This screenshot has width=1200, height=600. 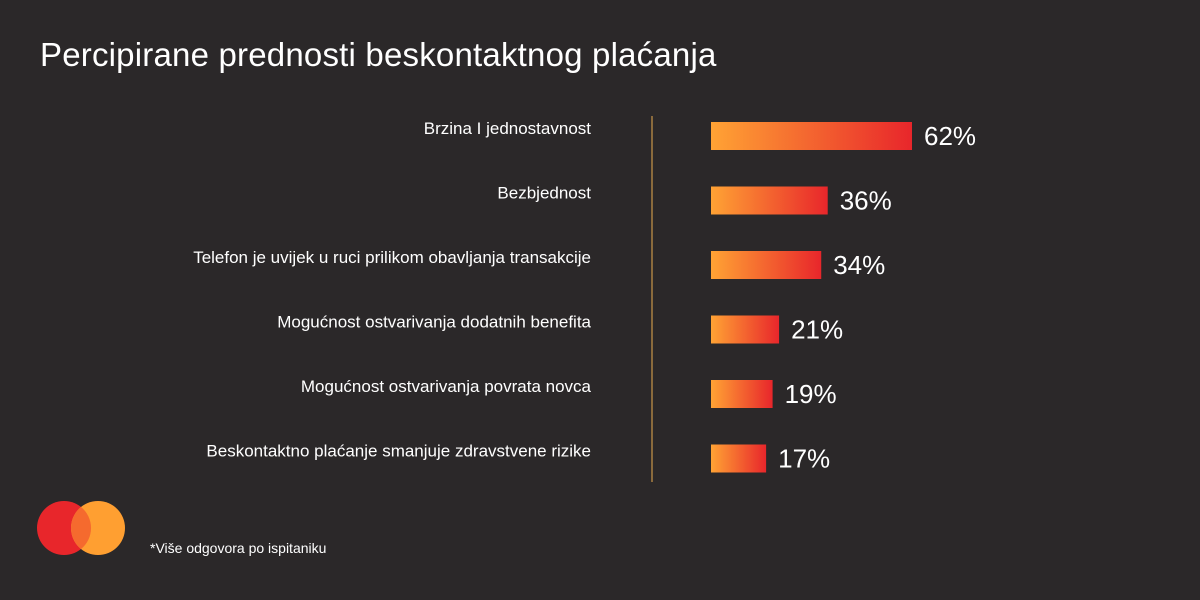 I want to click on value-label: 34%, so click(x=859, y=265).